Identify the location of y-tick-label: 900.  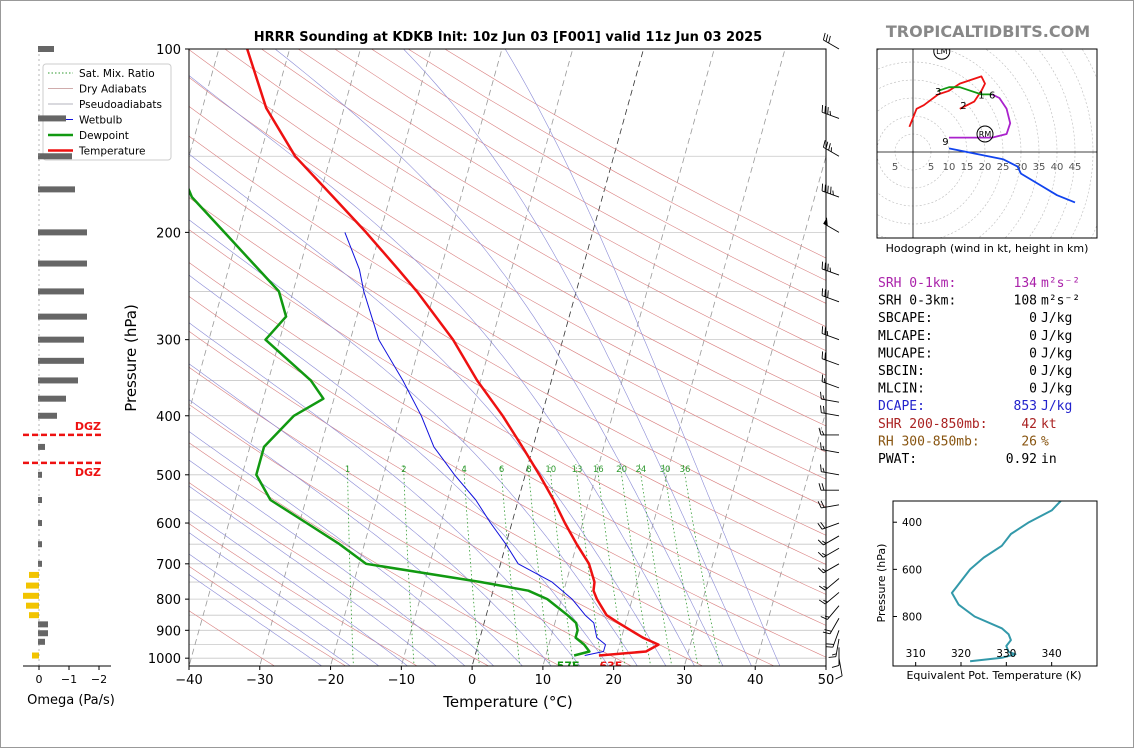
(168, 631).